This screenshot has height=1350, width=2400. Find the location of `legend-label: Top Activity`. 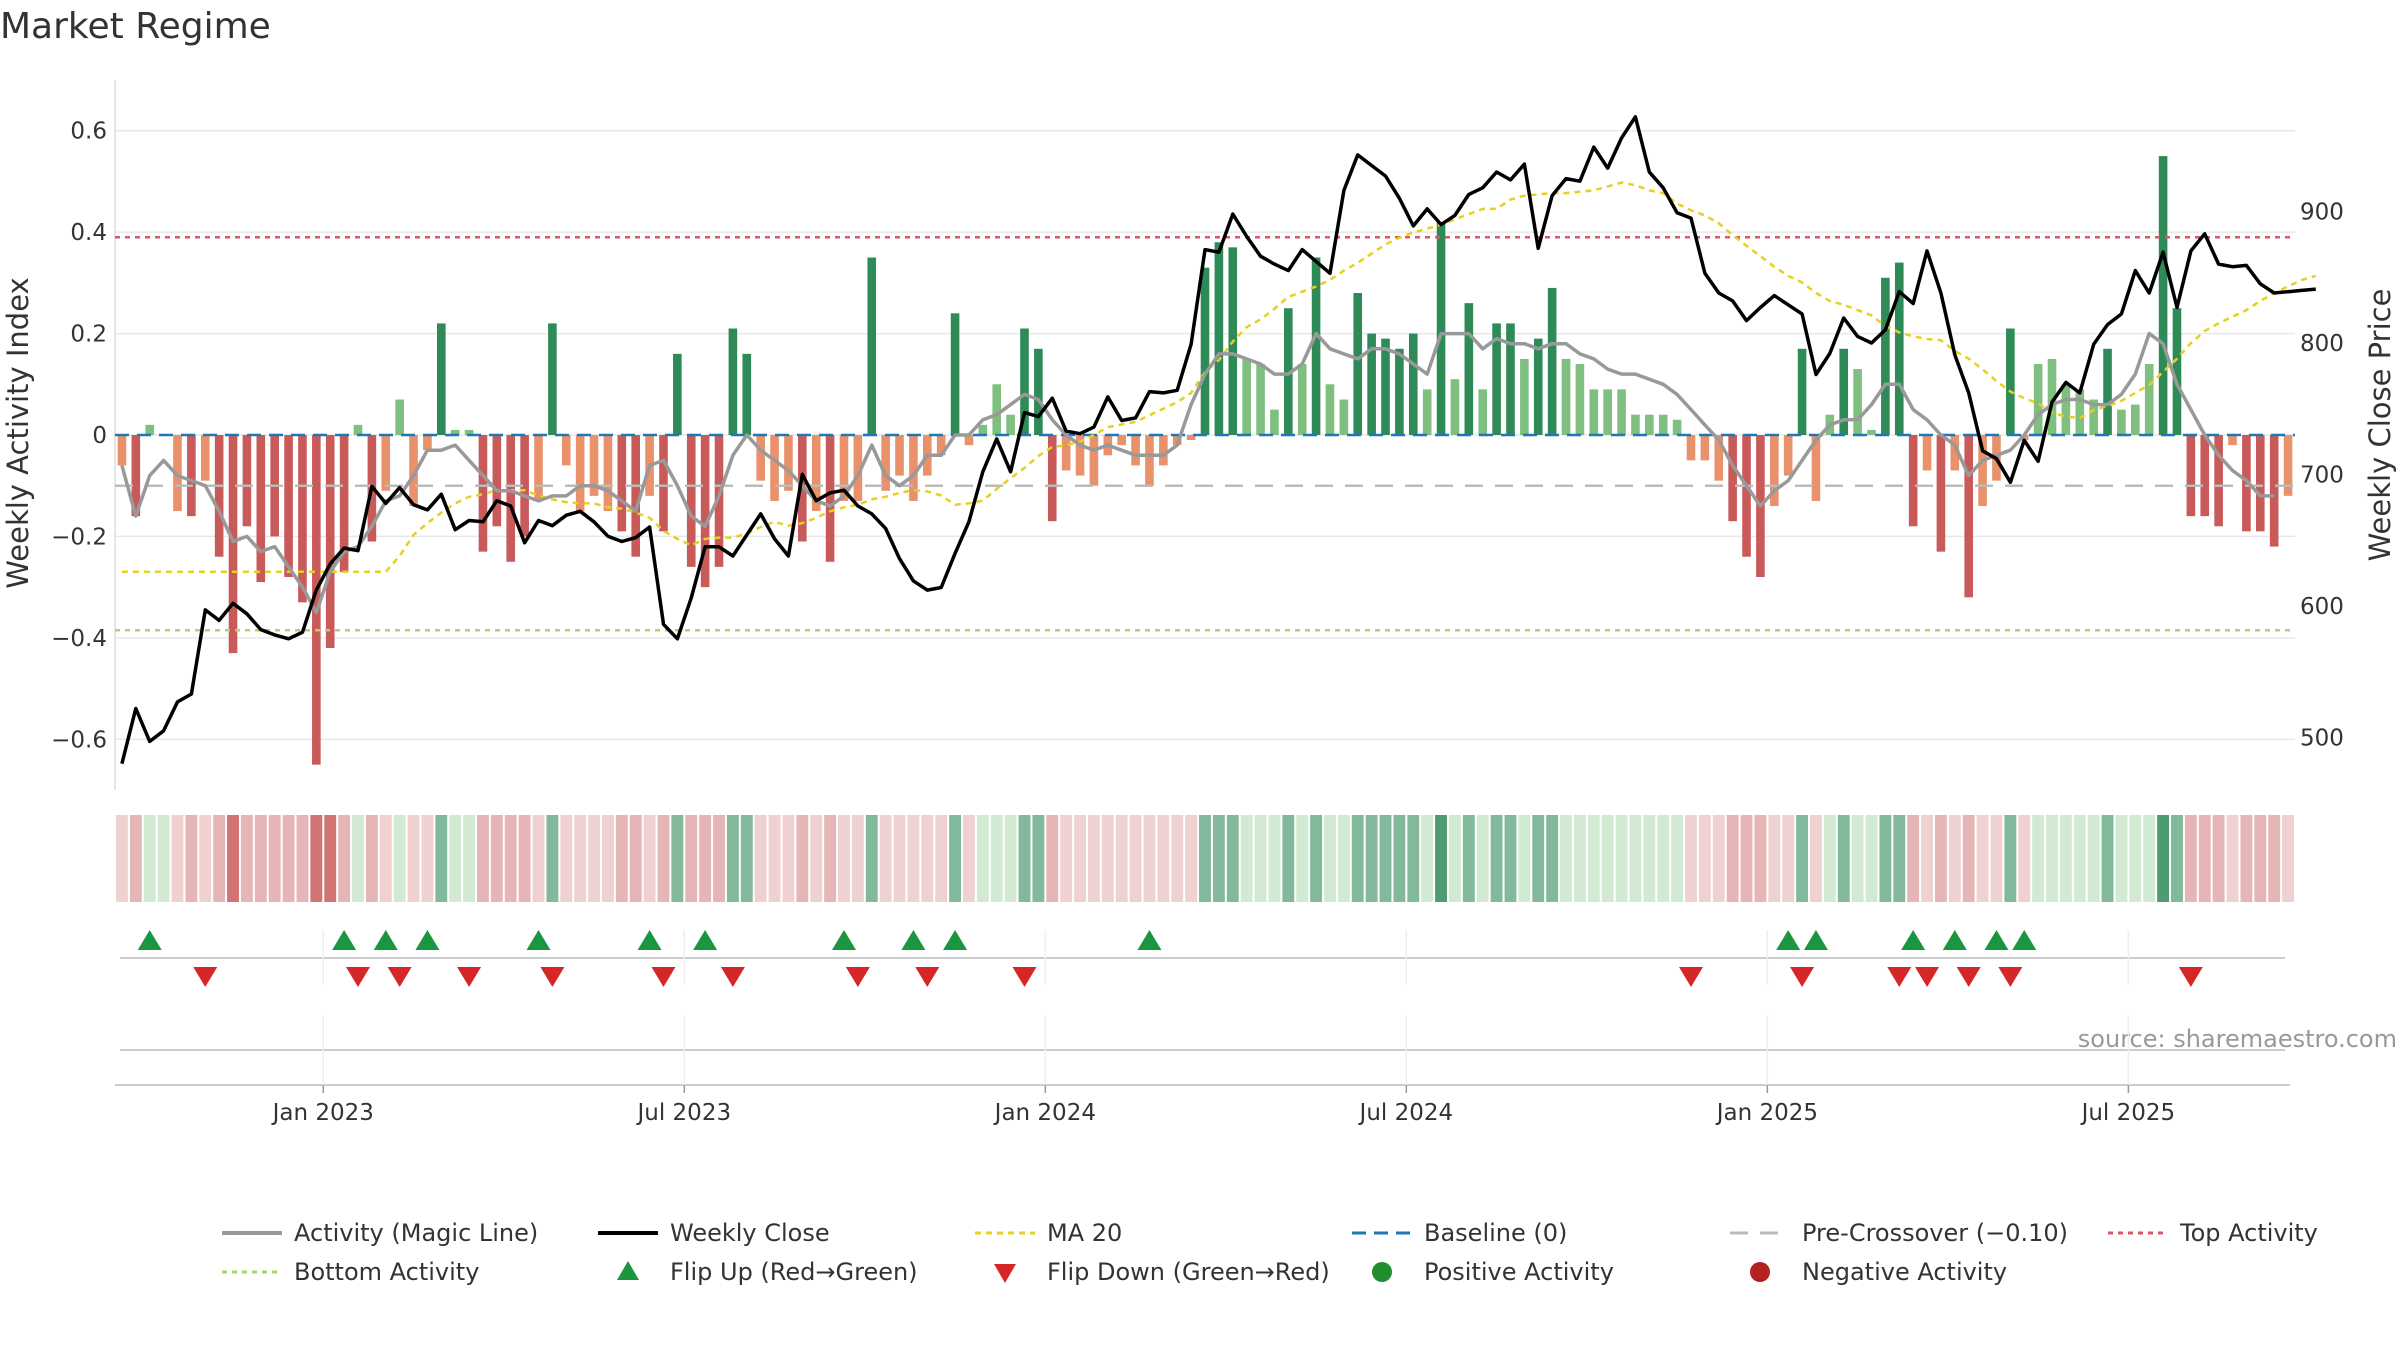

legend-label: Top Activity is located at coordinates (2248, 1233).